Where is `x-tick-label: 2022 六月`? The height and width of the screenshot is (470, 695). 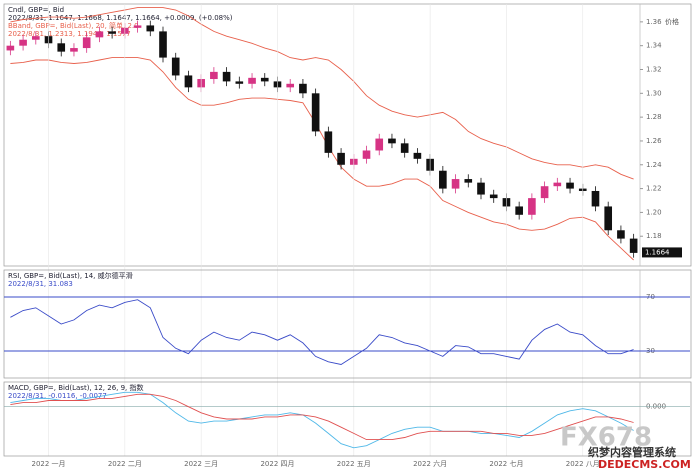 x-tick-label: 2022 六月 is located at coordinates (430, 463).